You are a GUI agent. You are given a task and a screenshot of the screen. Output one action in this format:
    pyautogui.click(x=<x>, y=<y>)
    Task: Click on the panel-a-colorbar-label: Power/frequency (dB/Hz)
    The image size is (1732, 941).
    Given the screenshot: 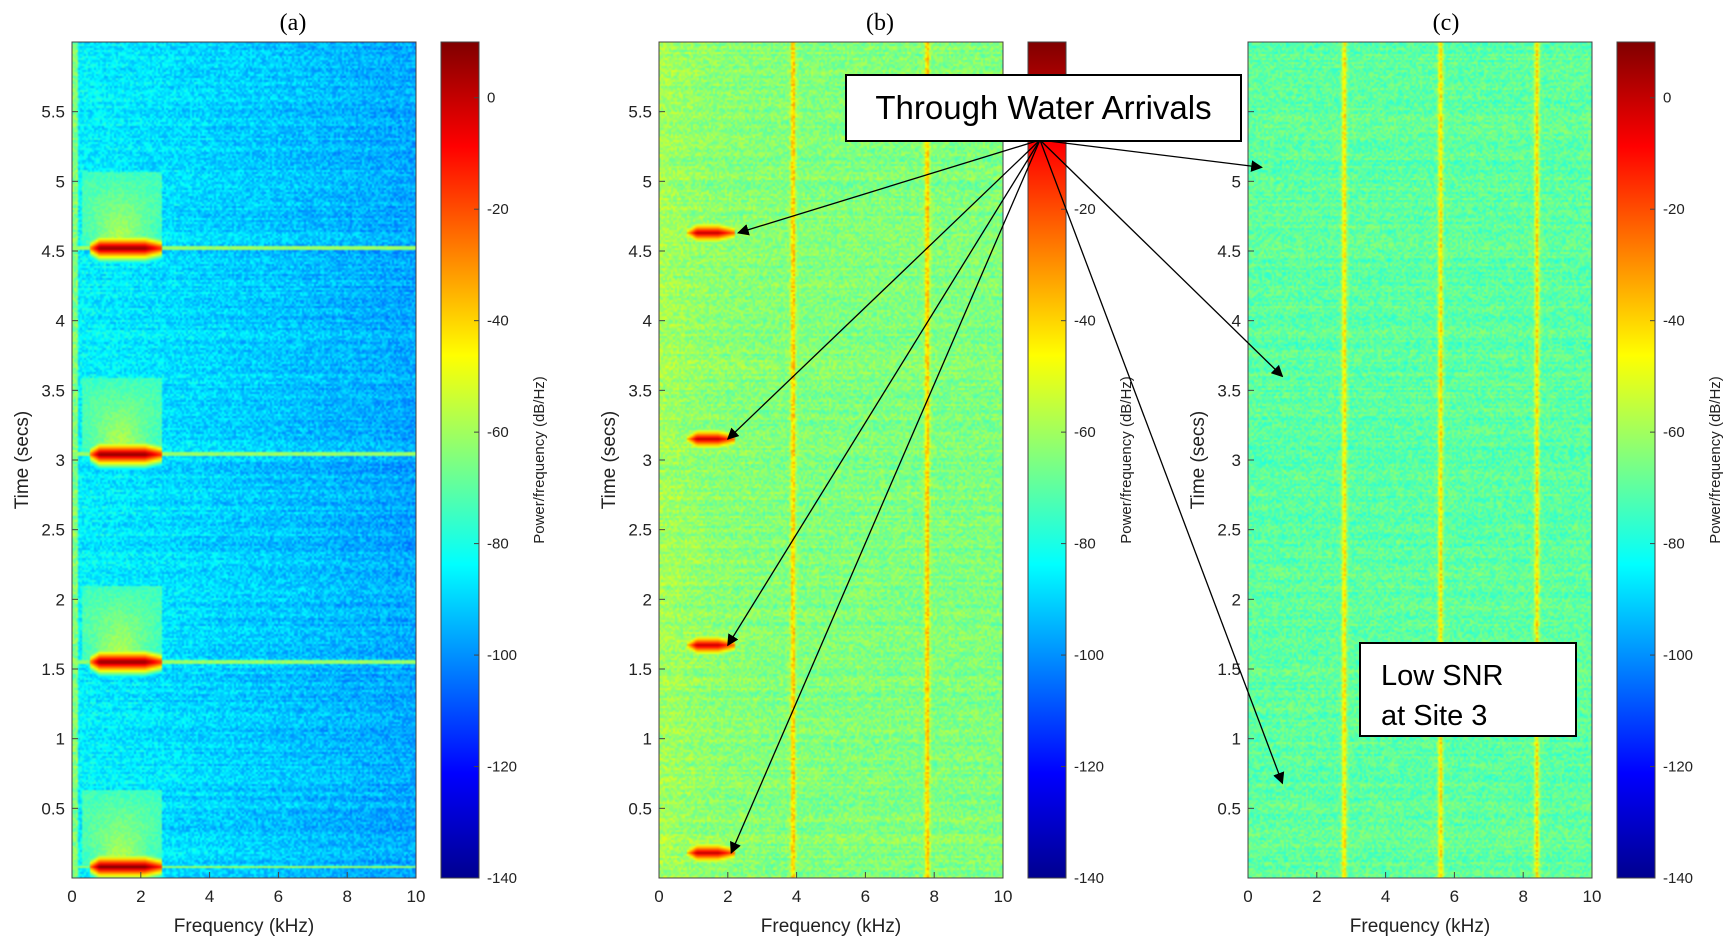 What is the action you would take?
    pyautogui.click(x=539, y=460)
    